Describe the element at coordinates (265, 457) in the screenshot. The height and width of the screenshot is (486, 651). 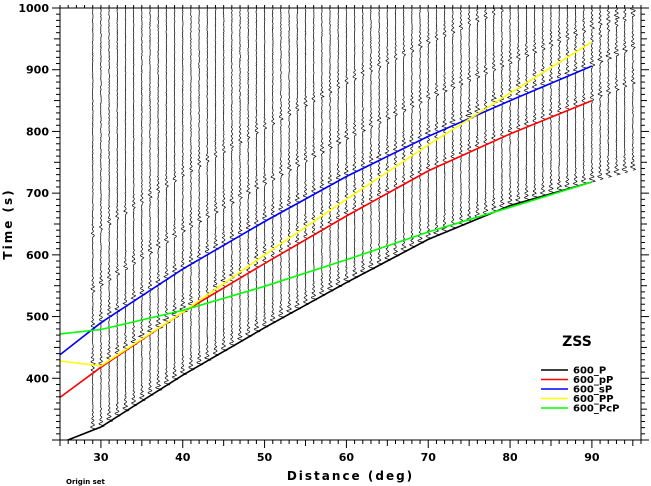
I see `x-tick-label: 50` at that location.